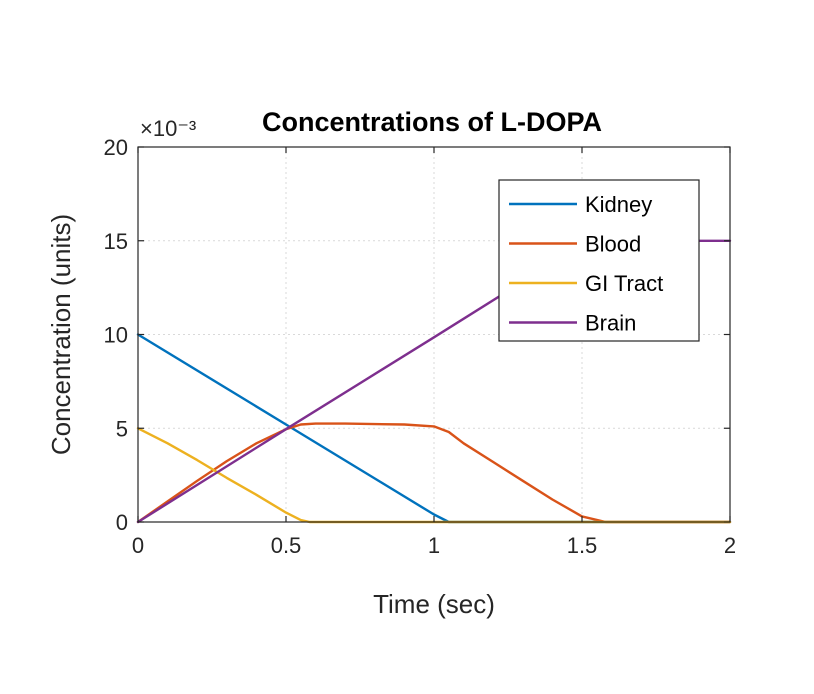 The width and height of the screenshot is (814, 694). Describe the element at coordinates (286, 545) in the screenshot. I see `x-tick-label: 0.5` at that location.